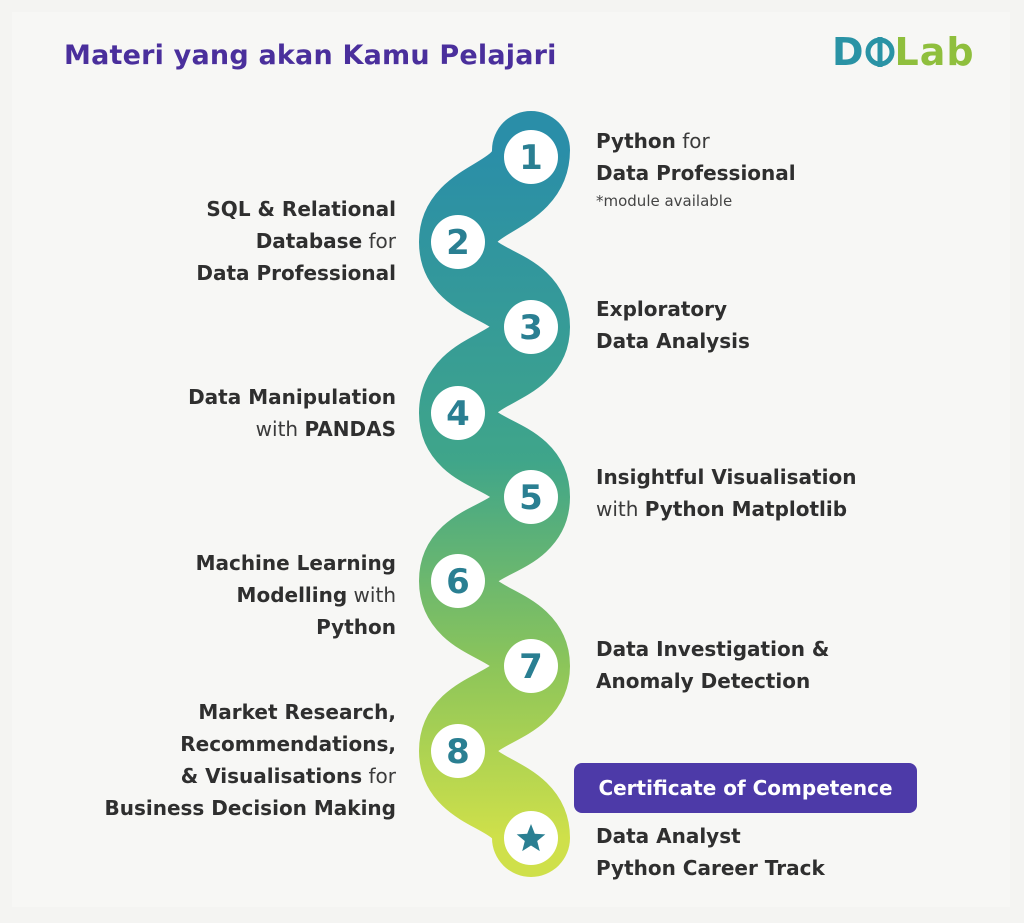  I want to click on step-number-7: 7, so click(531, 667).